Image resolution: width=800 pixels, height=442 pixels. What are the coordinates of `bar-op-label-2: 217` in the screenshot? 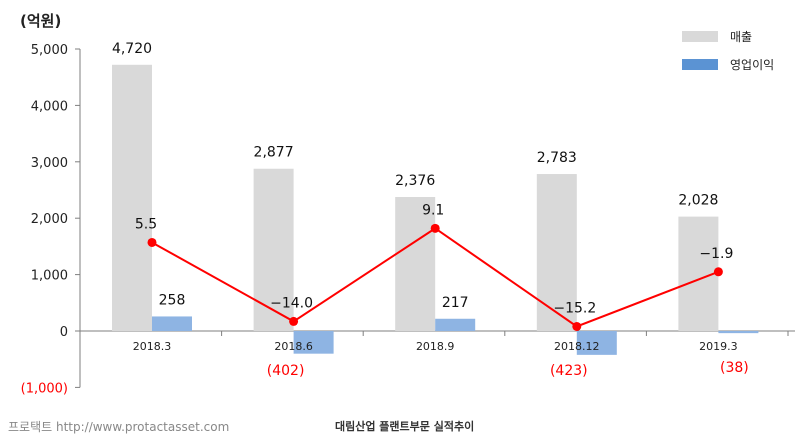 It's located at (455, 303).